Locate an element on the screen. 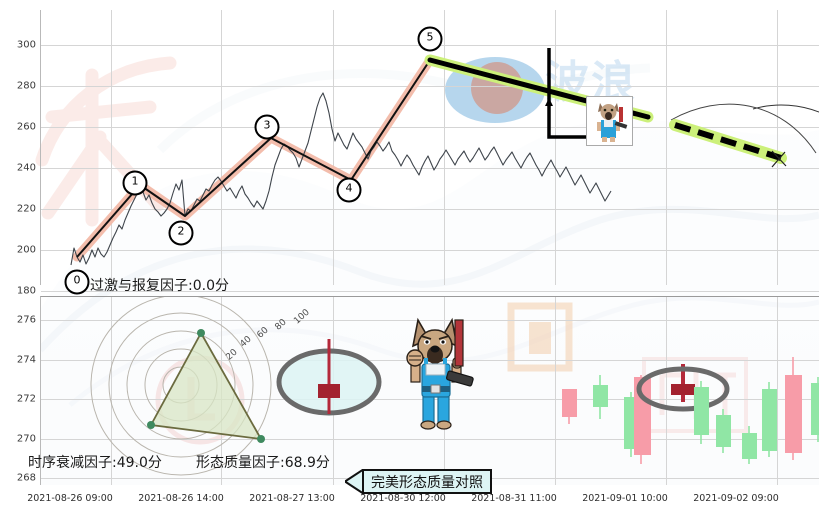 The height and width of the screenshot is (520, 819). wave-label-3: 3 is located at coordinates (267, 127).